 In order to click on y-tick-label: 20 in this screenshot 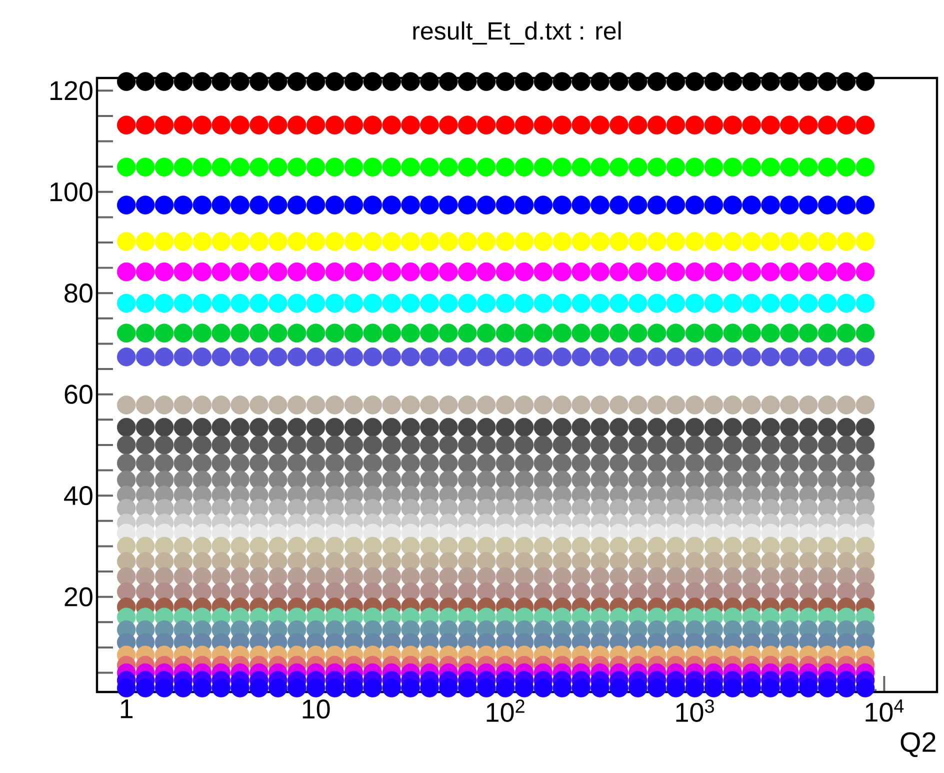, I will do `click(78, 596)`.